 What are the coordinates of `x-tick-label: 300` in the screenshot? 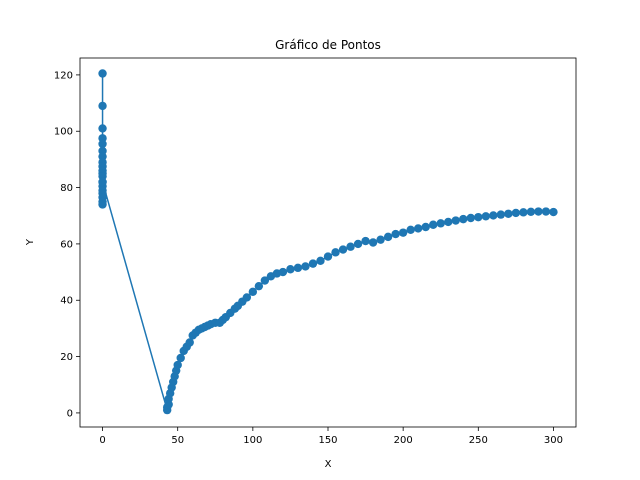 It's located at (553, 440).